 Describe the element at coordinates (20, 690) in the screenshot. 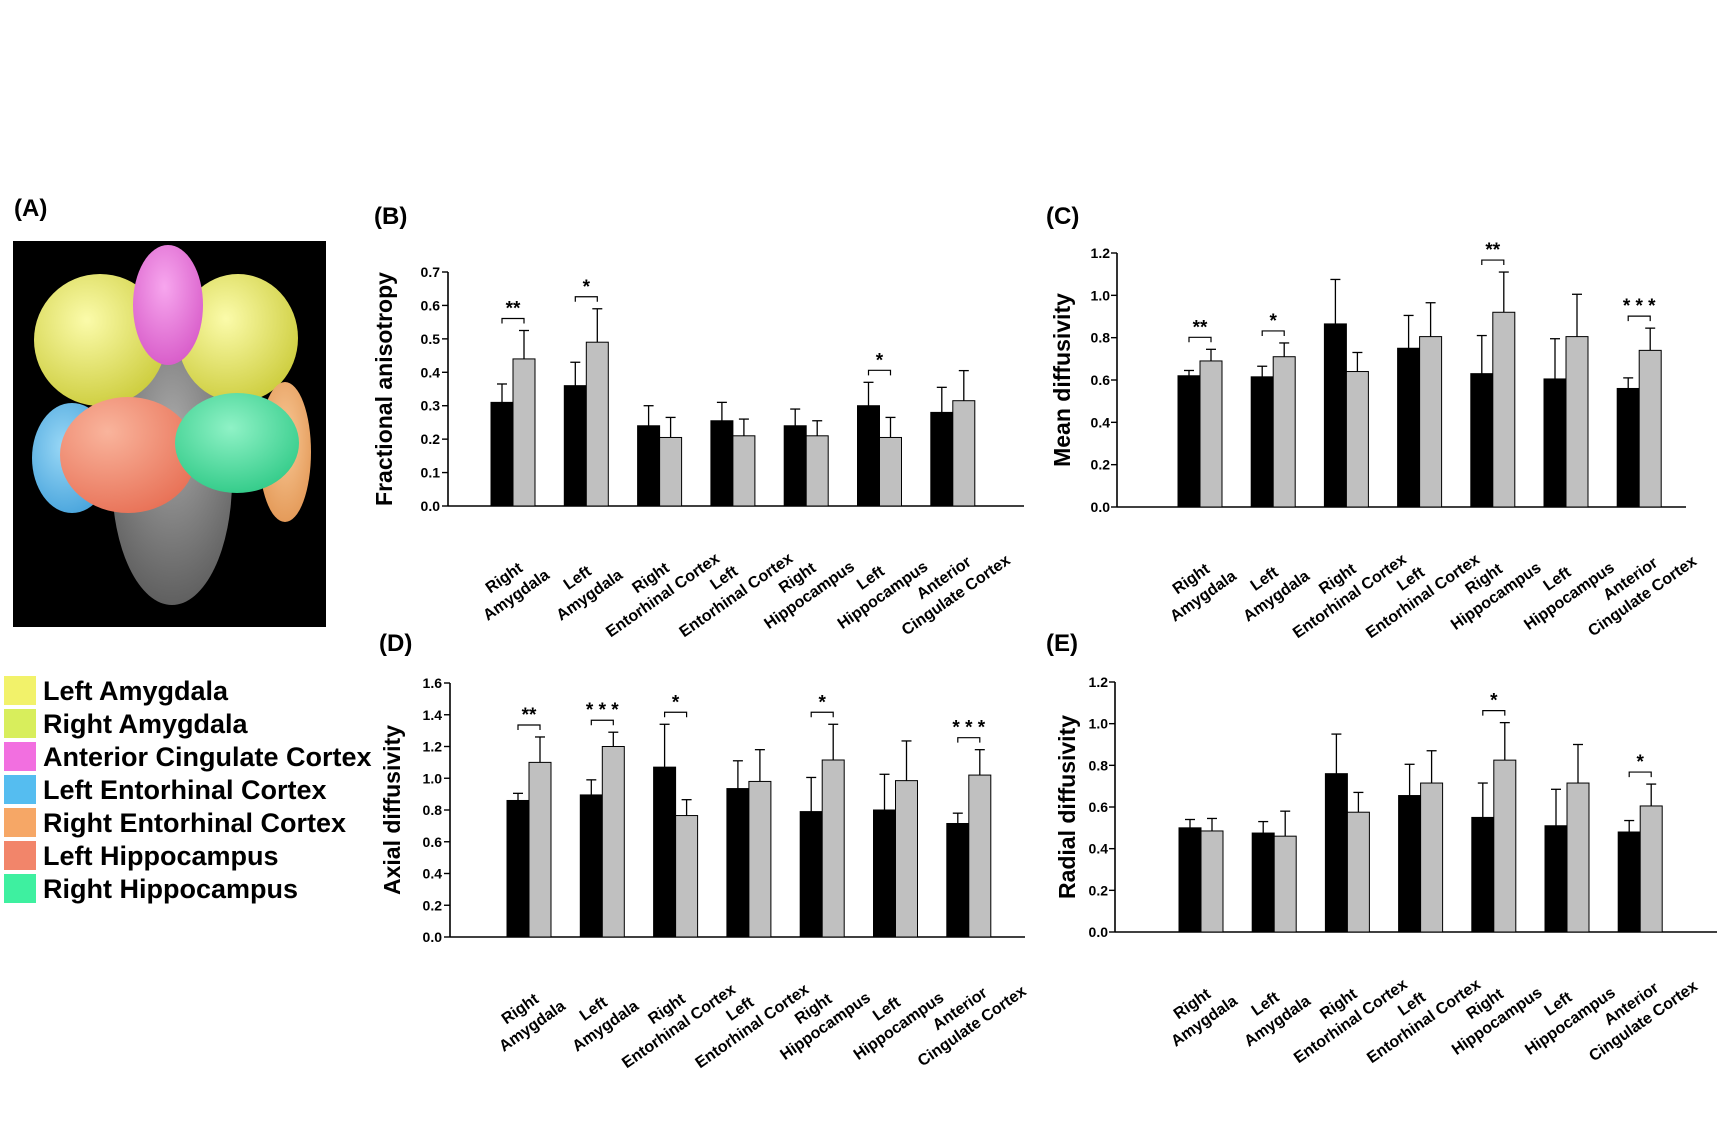

I see `legend-swatch-left-amygdala` at that location.